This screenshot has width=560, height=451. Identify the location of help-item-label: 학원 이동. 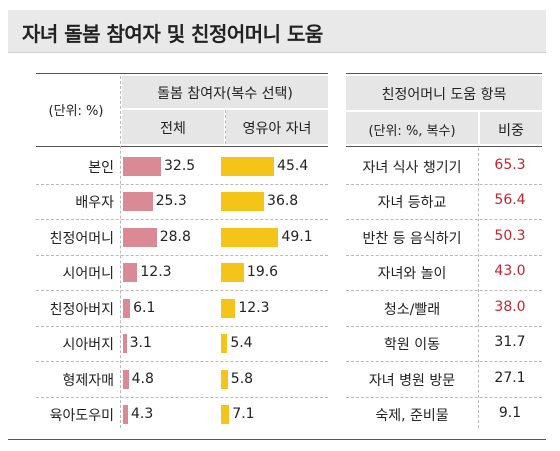
(412, 345).